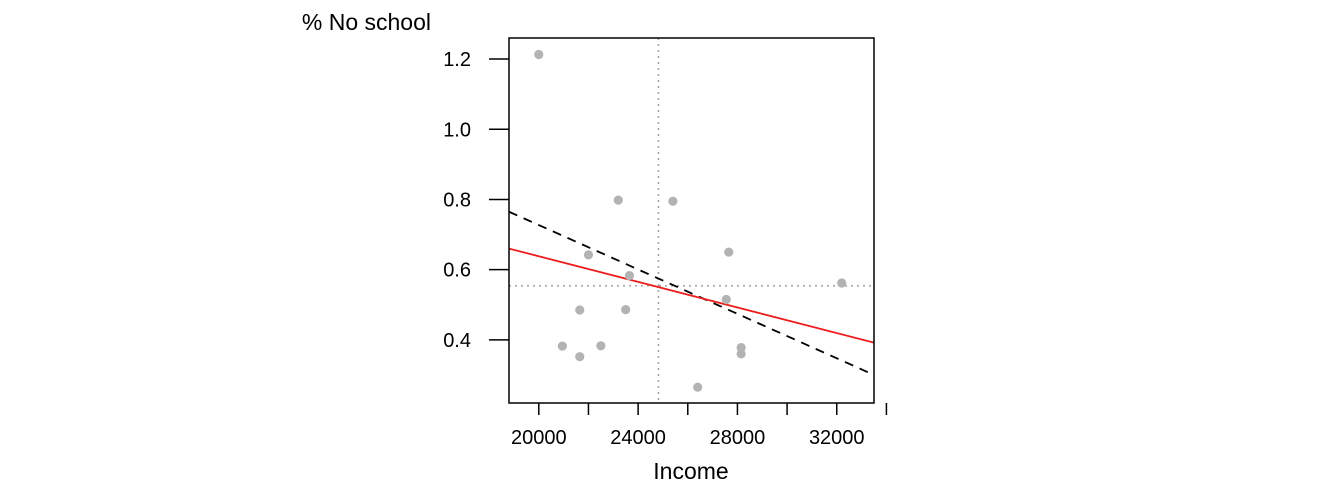  I want to click on x-axis: 20000 24000 28000 32000, so click(699, 426).